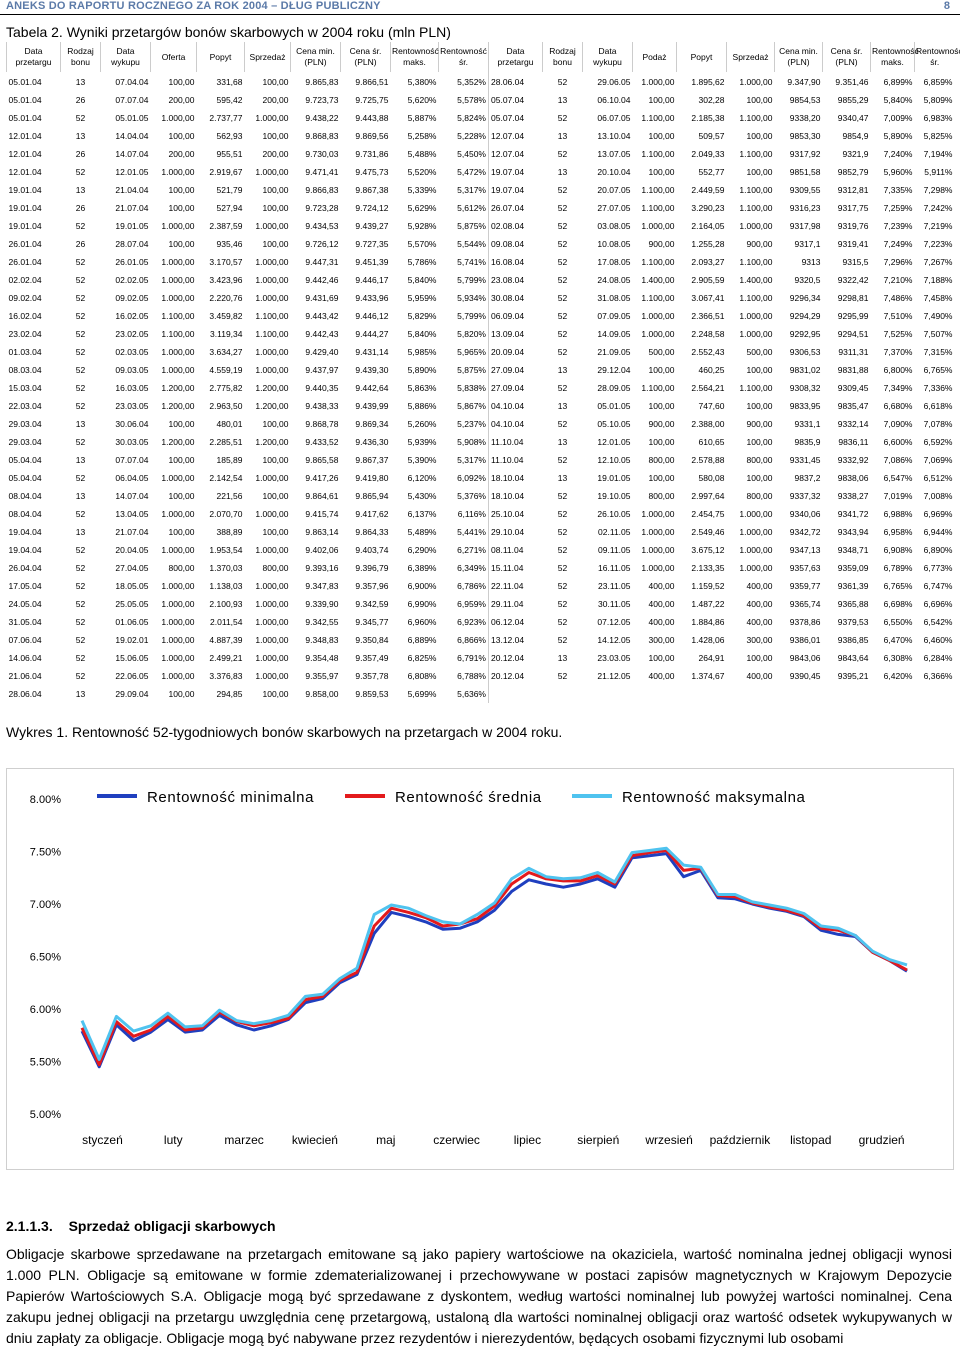  I want to click on table-cell: 9.475,73, so click(372, 172).